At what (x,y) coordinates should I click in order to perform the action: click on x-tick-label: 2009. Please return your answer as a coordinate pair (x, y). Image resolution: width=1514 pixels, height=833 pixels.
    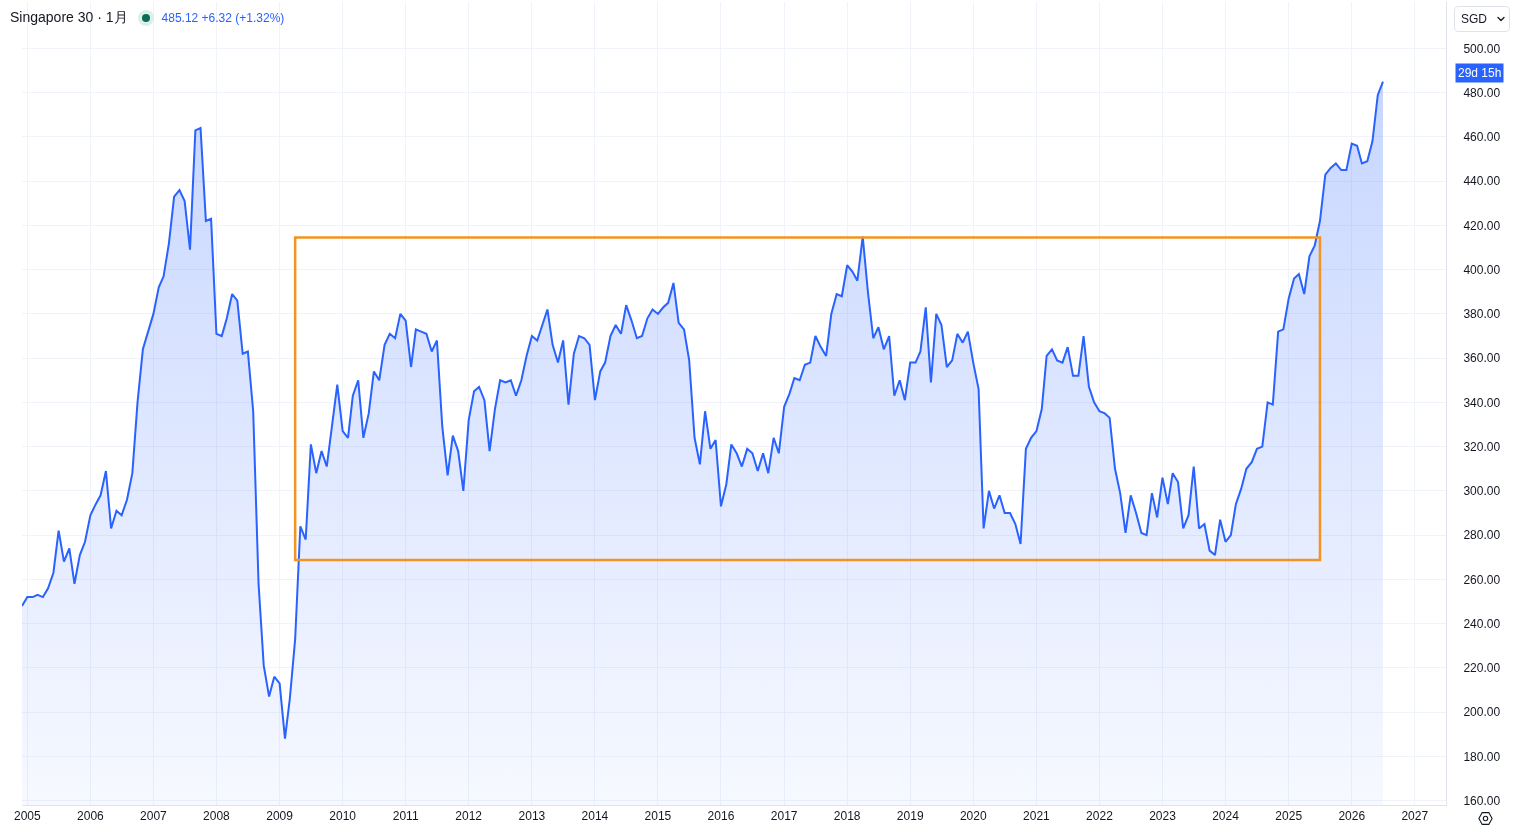
    Looking at the image, I should click on (280, 816).